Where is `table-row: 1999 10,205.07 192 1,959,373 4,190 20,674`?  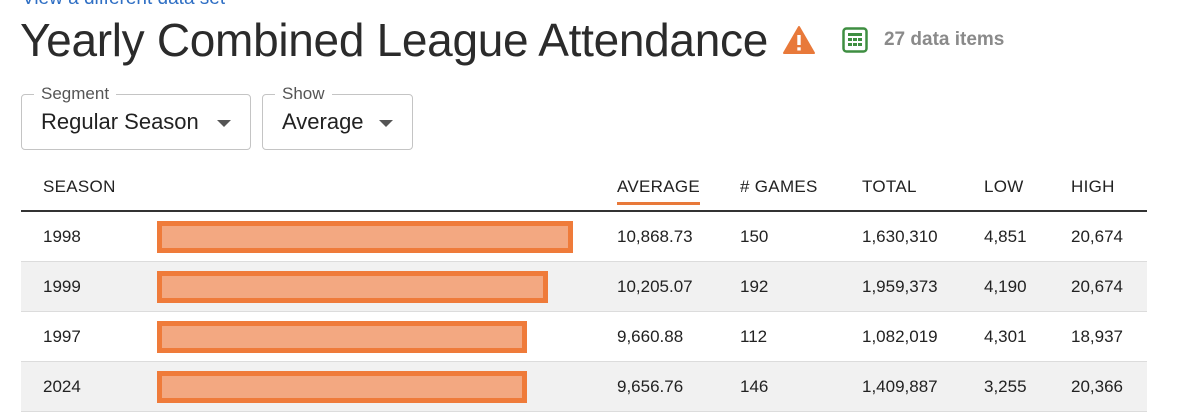
table-row: 1999 10,205.07 192 1,959,373 4,190 20,674 is located at coordinates (584, 287).